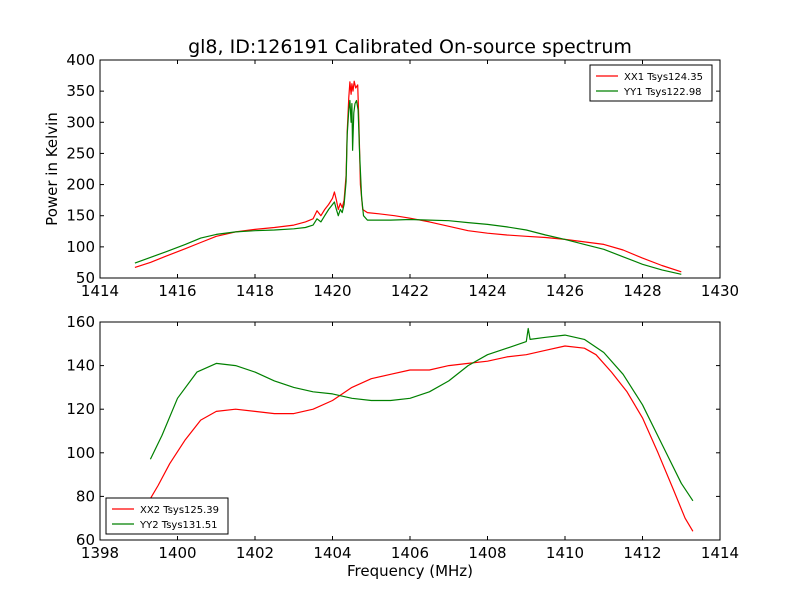 This screenshot has width=800, height=600. What do you see at coordinates (662, 92) in the screenshot?
I see `legend-label: YY1 Tsys122.98` at bounding box center [662, 92].